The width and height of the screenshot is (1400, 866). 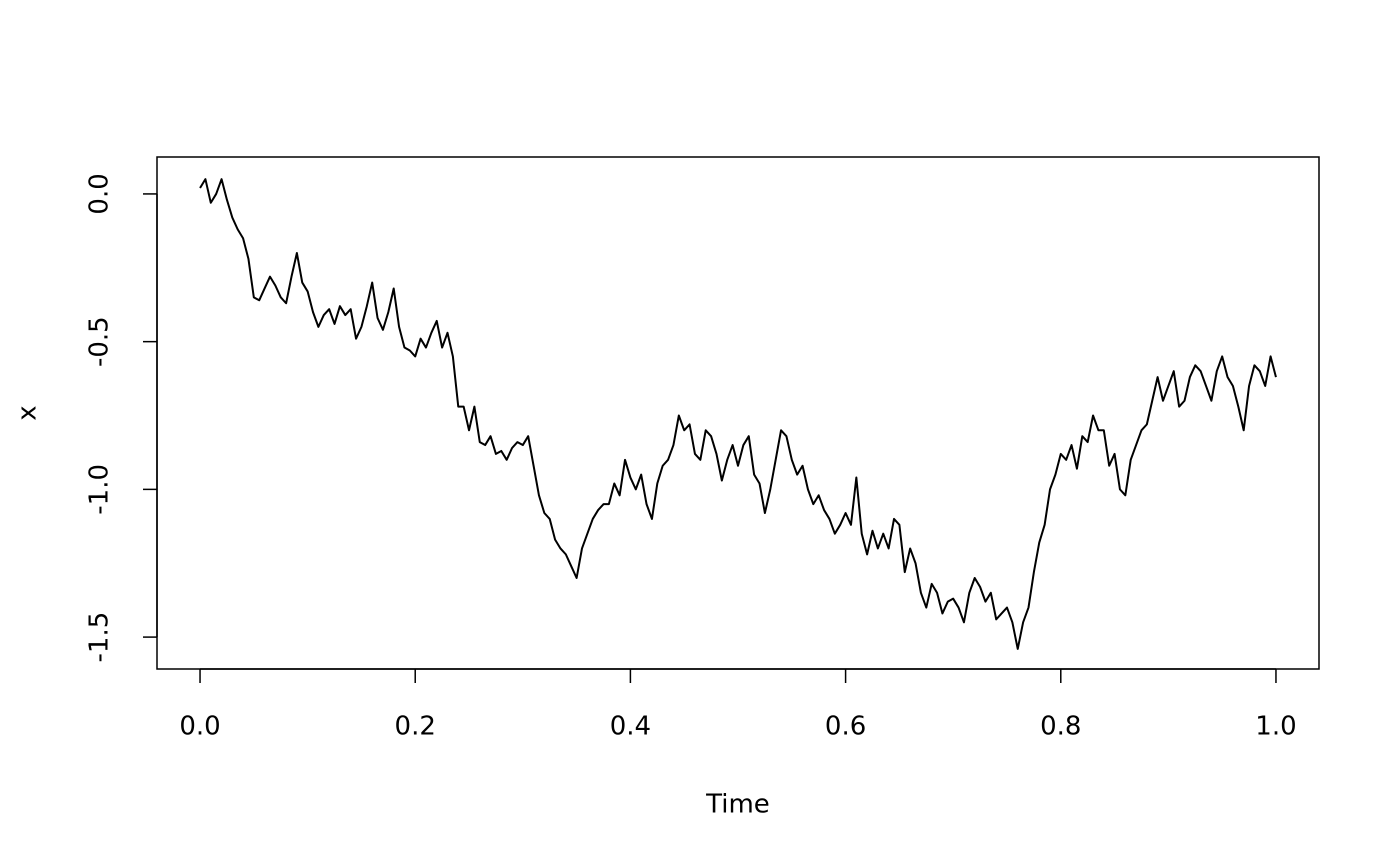 I want to click on x-tick-label: 0.8, so click(x=1060, y=727).